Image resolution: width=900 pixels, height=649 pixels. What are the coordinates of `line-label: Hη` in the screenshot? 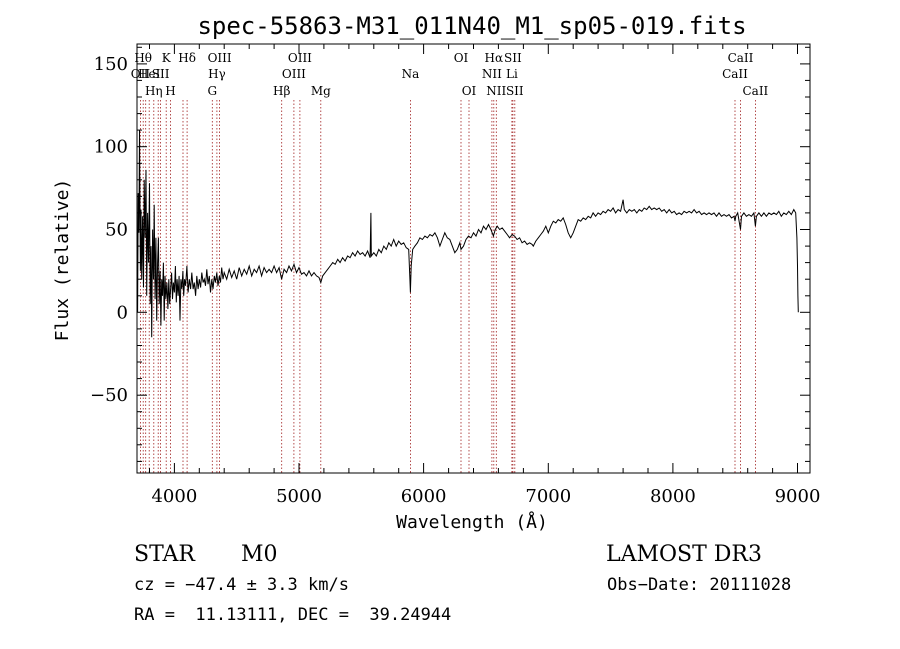 It's located at (154, 91).